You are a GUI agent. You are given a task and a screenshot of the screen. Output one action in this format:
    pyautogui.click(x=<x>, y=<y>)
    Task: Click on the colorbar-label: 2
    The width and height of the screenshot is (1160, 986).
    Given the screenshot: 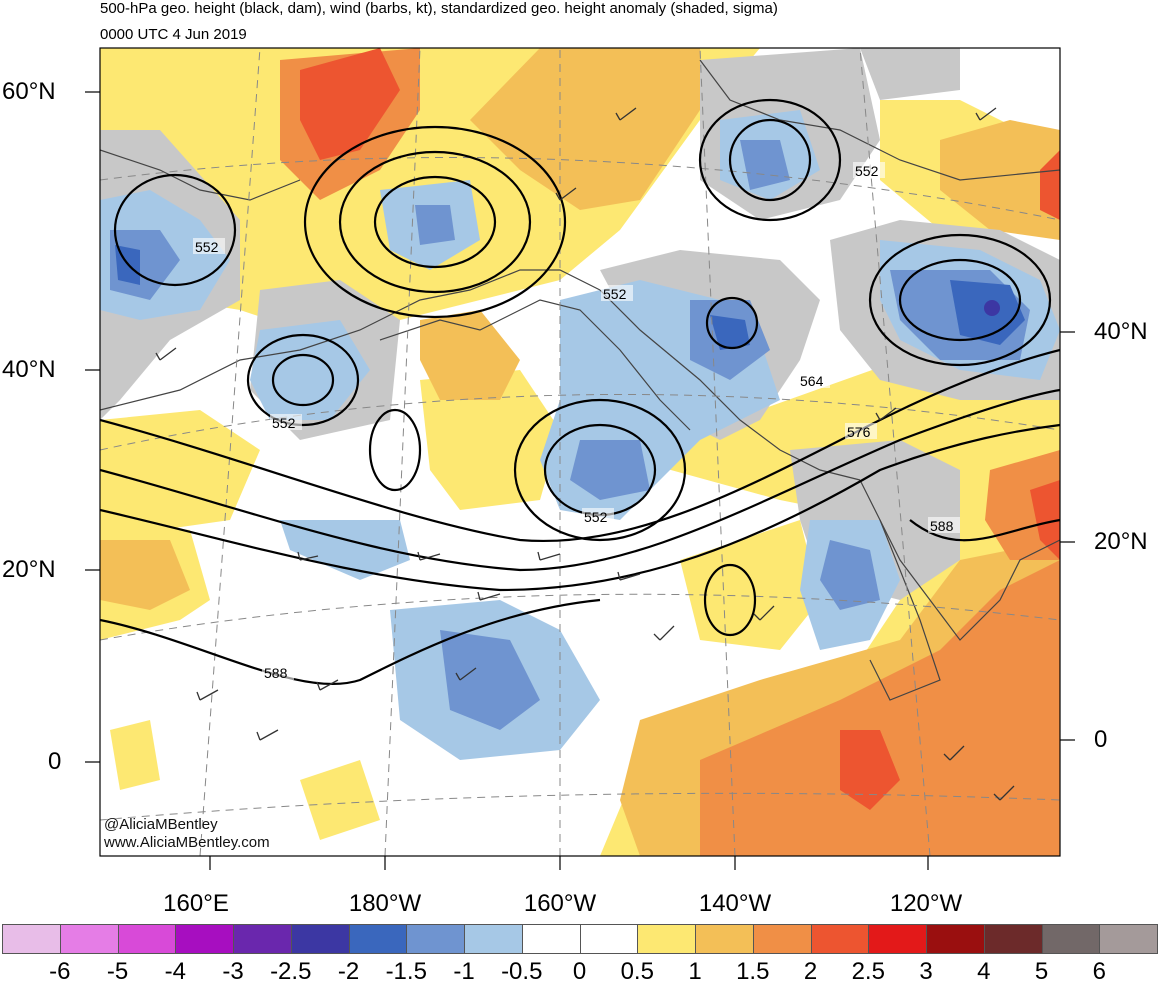 What is the action you would take?
    pyautogui.click(x=810, y=971)
    